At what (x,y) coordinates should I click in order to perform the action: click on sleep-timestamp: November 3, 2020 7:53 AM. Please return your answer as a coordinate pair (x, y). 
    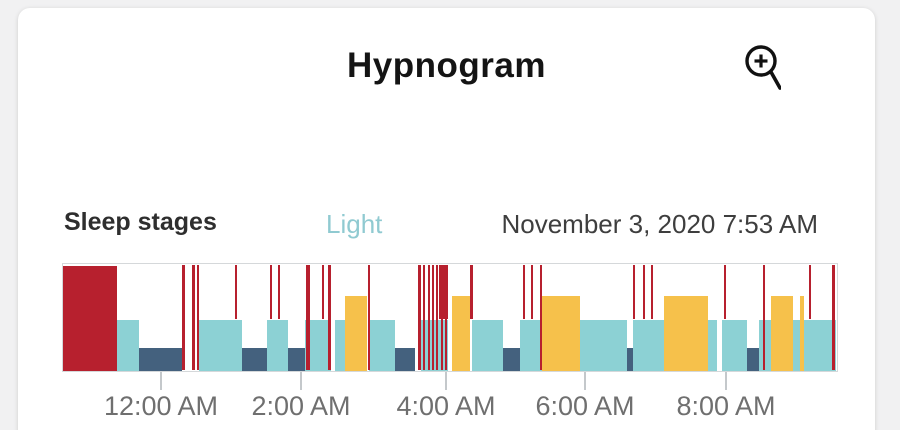
    Looking at the image, I should click on (659, 224).